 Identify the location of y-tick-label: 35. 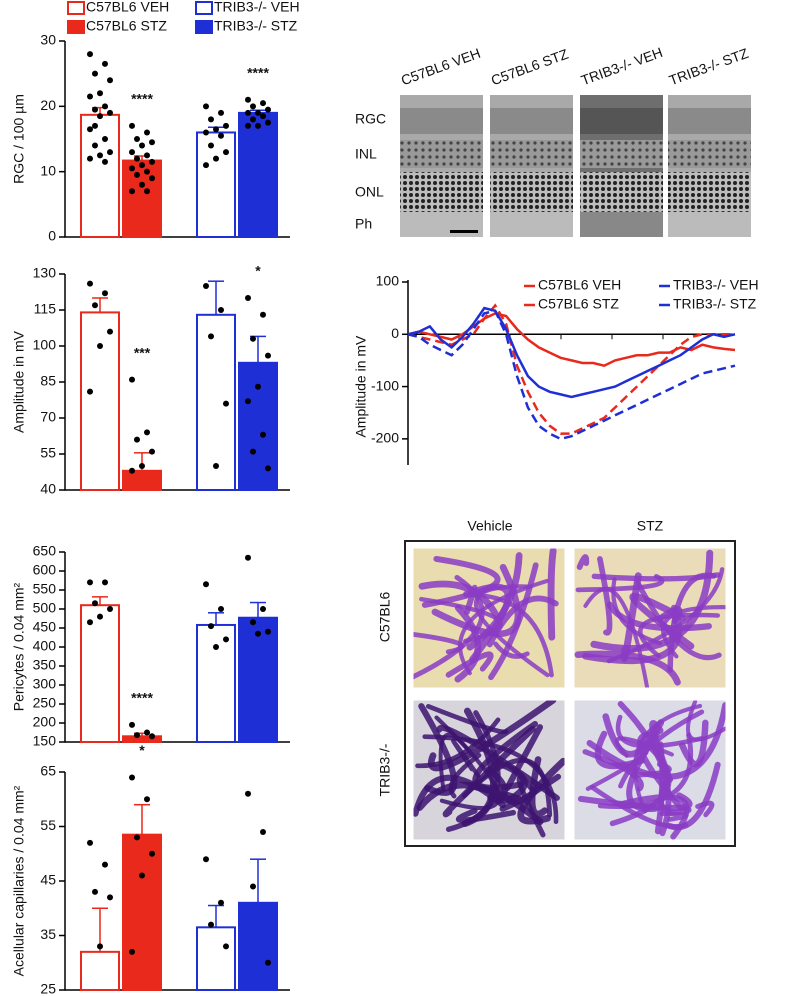
(48, 934).